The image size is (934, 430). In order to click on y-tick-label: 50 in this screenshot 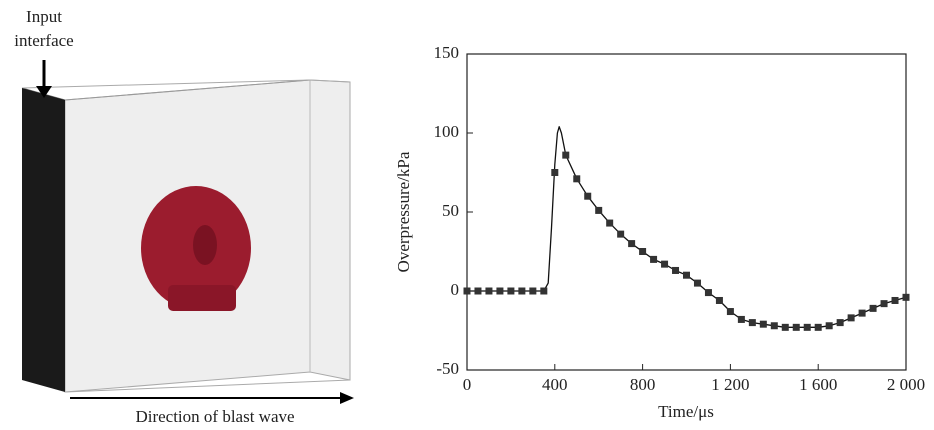, I will do `click(450, 210)`.